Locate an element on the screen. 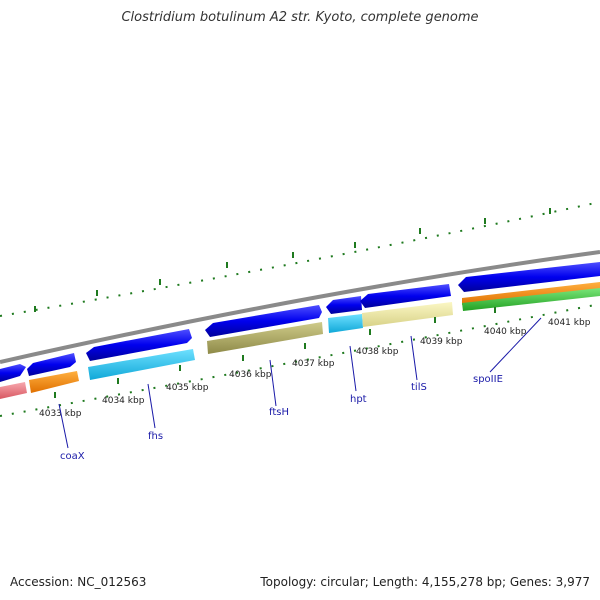  leader-line-ftsH is located at coordinates (273, 383).